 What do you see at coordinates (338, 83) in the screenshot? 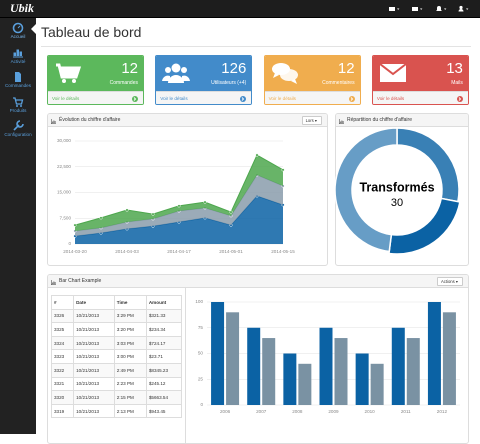
I see `stat-label: Commentaires` at bounding box center [338, 83].